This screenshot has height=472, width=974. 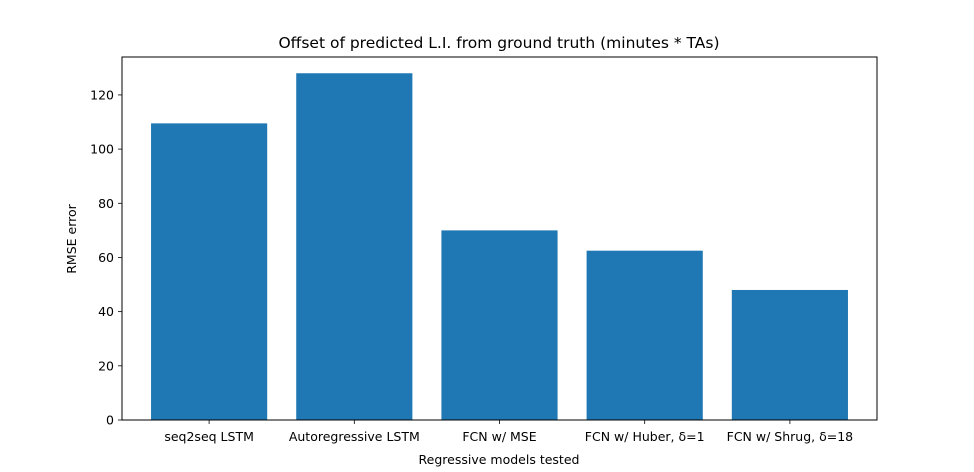 I want to click on y-tick-label: 0, so click(x=110, y=420).